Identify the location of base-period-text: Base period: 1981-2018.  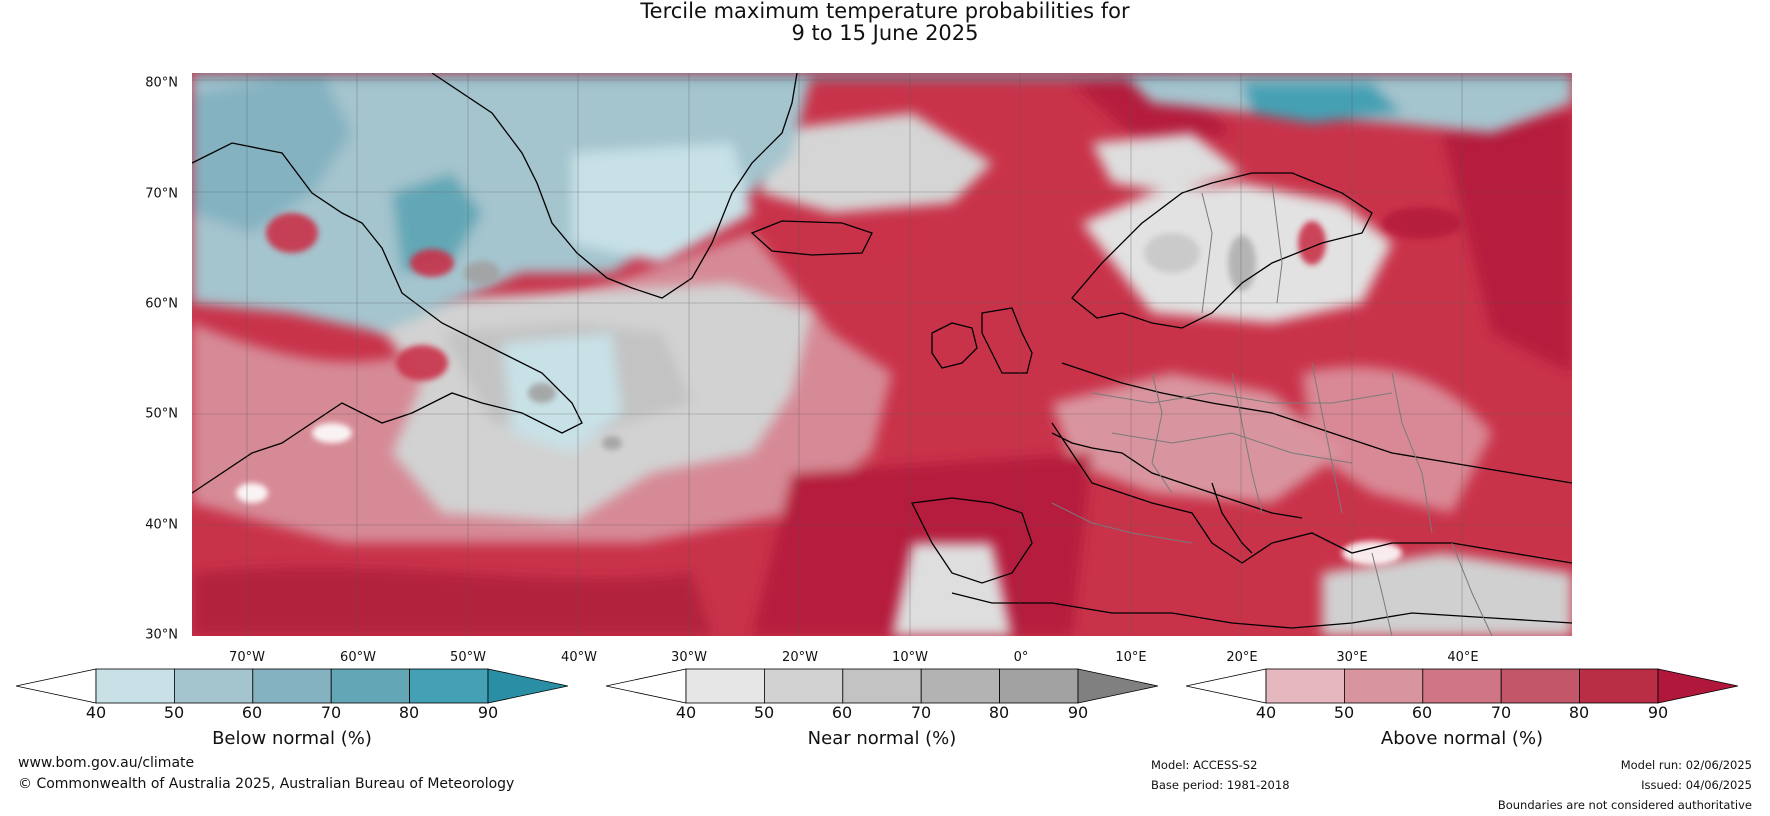
(1220, 785).